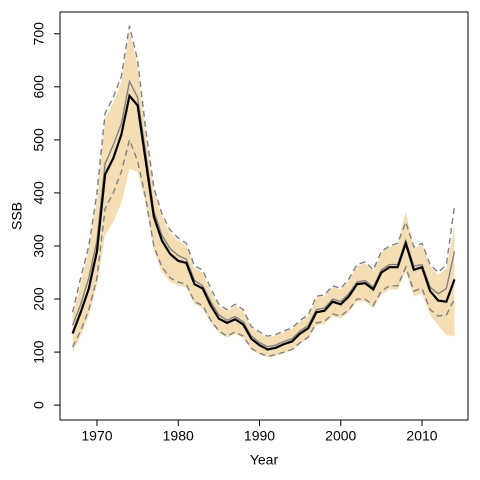 This screenshot has height=480, width=480. What do you see at coordinates (17, 216) in the screenshot?
I see `y-axis-label: SSB` at bounding box center [17, 216].